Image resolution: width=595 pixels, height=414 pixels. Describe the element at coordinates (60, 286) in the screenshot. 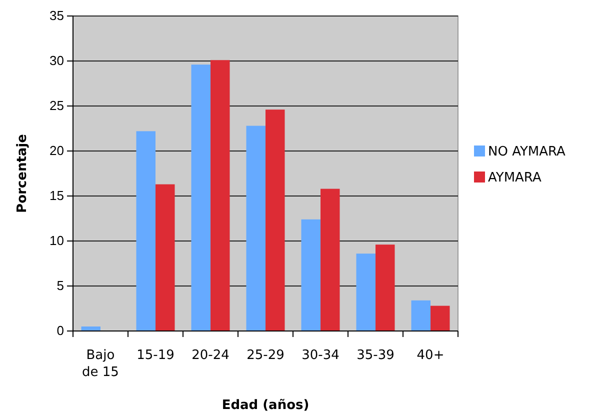

I see `y-tick-label: 5` at that location.